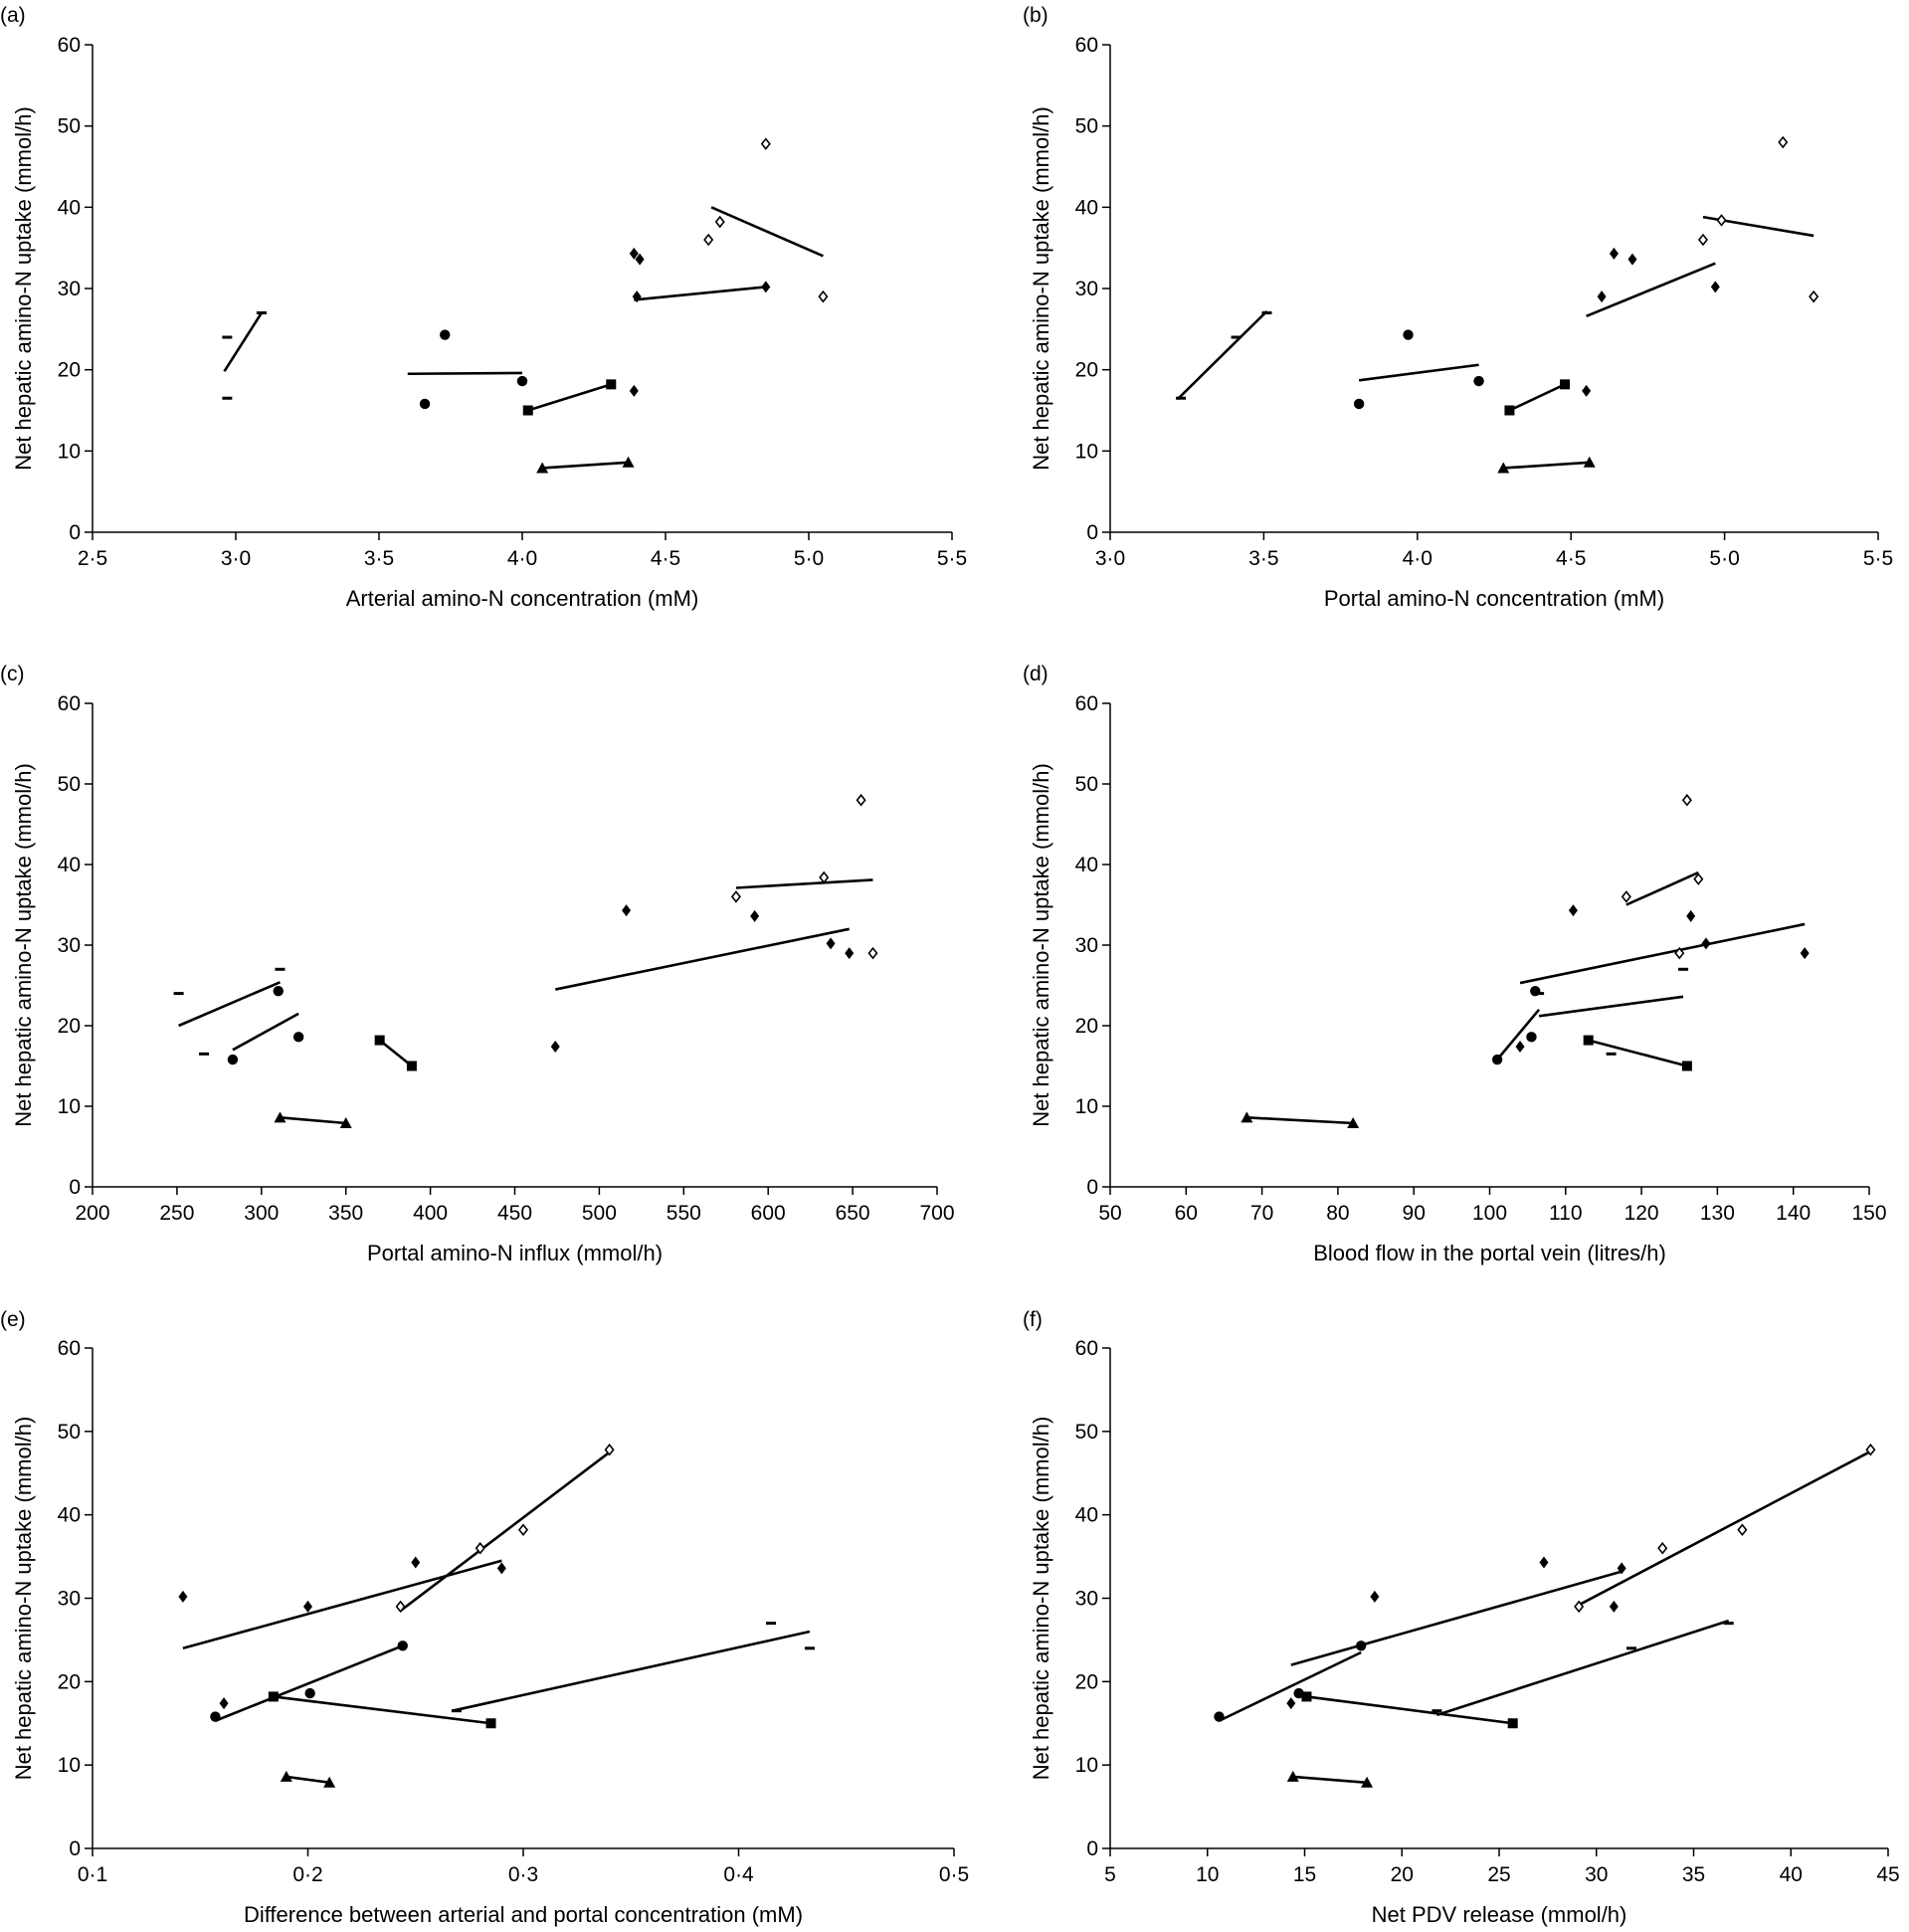 The width and height of the screenshot is (1909, 1932). What do you see at coordinates (952, 558) in the screenshot?
I see `x-tick-label: 5·5` at bounding box center [952, 558].